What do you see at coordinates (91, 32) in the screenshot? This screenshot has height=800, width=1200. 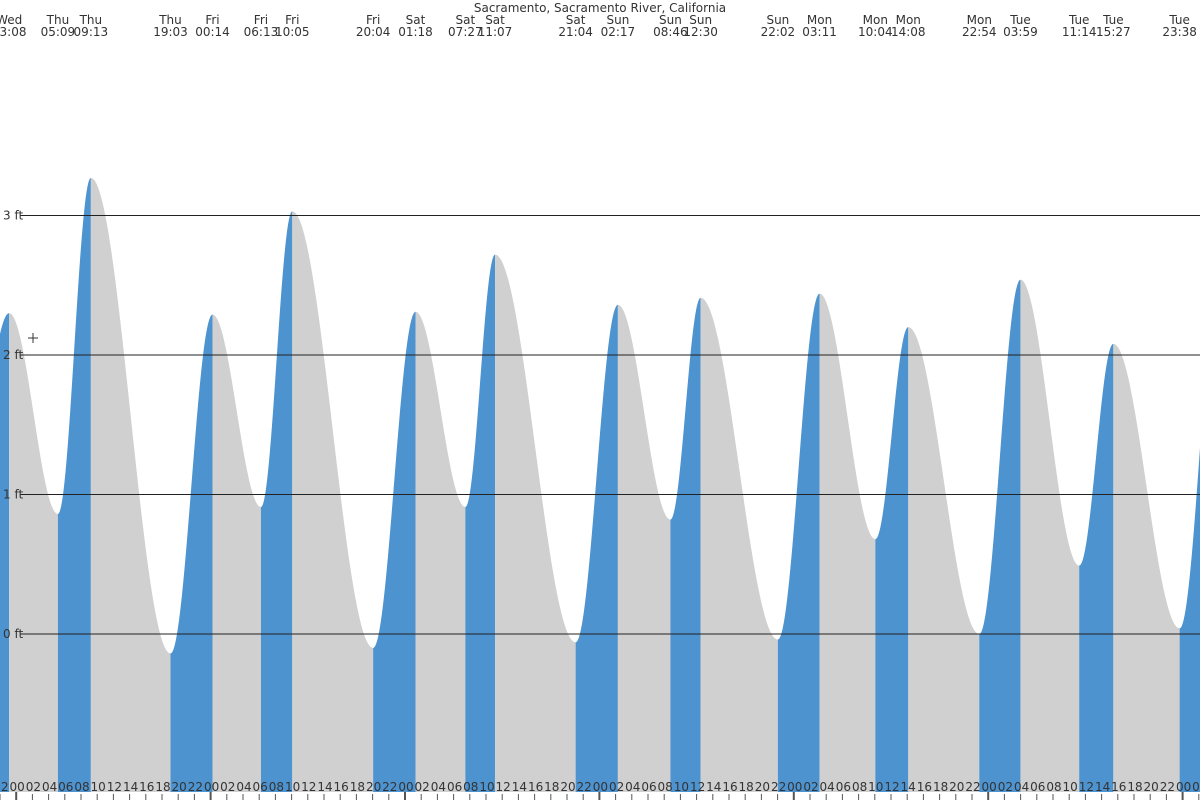 I see `extreme-time-label: 09:13` at bounding box center [91, 32].